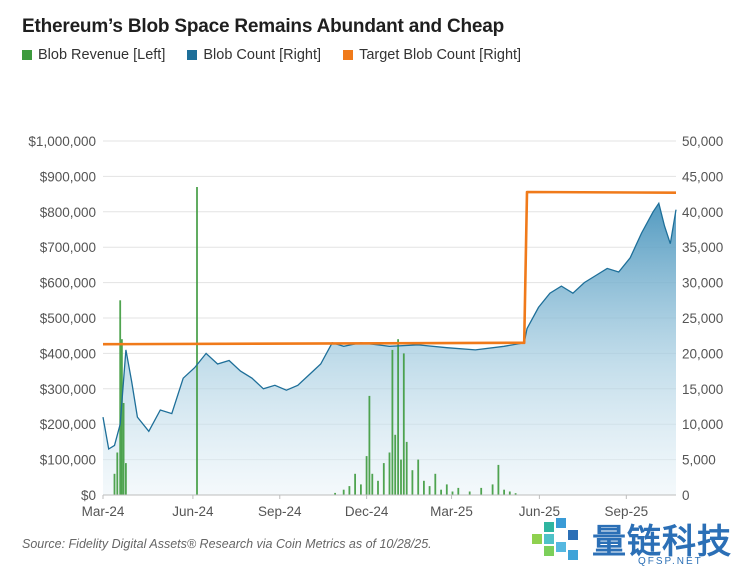  Describe the element at coordinates (440, 55) in the screenshot. I see `legend-label-target-blob-count: Target Blob Count [Right]` at that location.